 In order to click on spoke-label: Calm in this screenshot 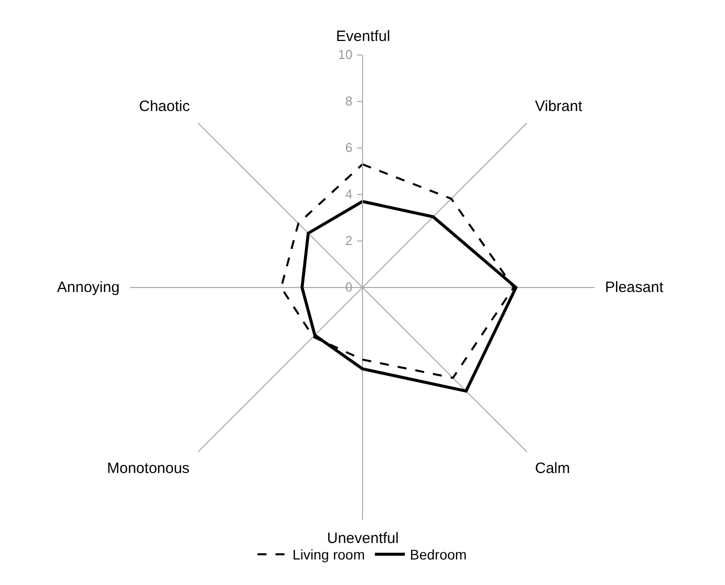, I will do `click(552, 468)`.